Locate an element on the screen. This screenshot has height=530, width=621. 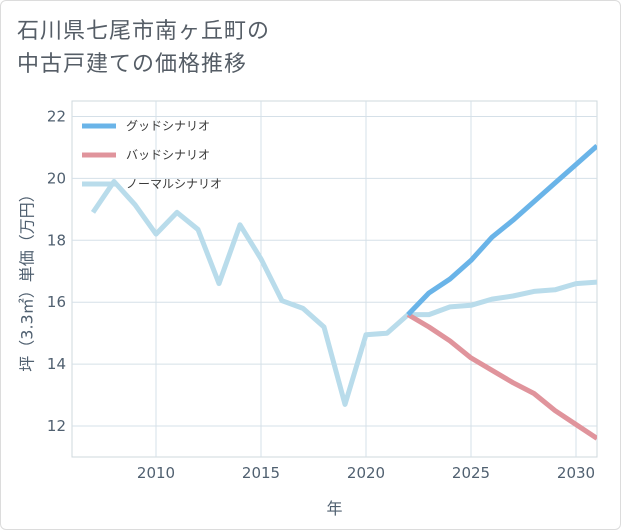
x-tick-label-2025: 2025 is located at coordinates (471, 473).